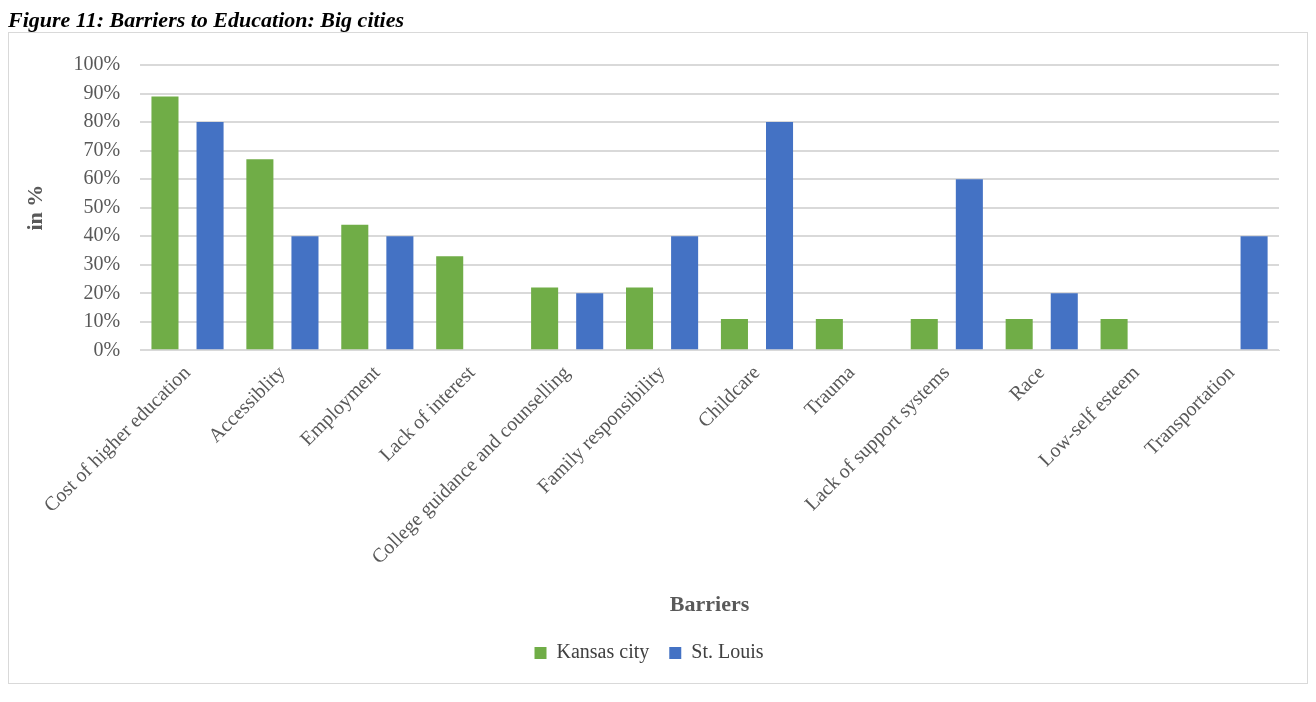 This screenshot has width=1316, height=702. Describe the element at coordinates (102, 263) in the screenshot. I see `y-tick-label: 30%` at that location.